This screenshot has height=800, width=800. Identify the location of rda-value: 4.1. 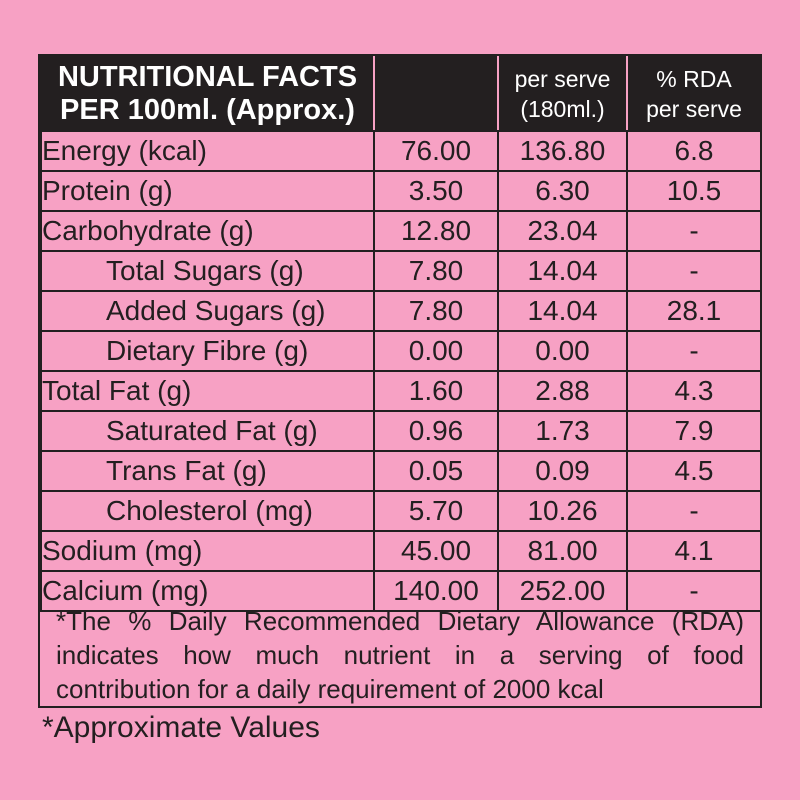
(694, 551).